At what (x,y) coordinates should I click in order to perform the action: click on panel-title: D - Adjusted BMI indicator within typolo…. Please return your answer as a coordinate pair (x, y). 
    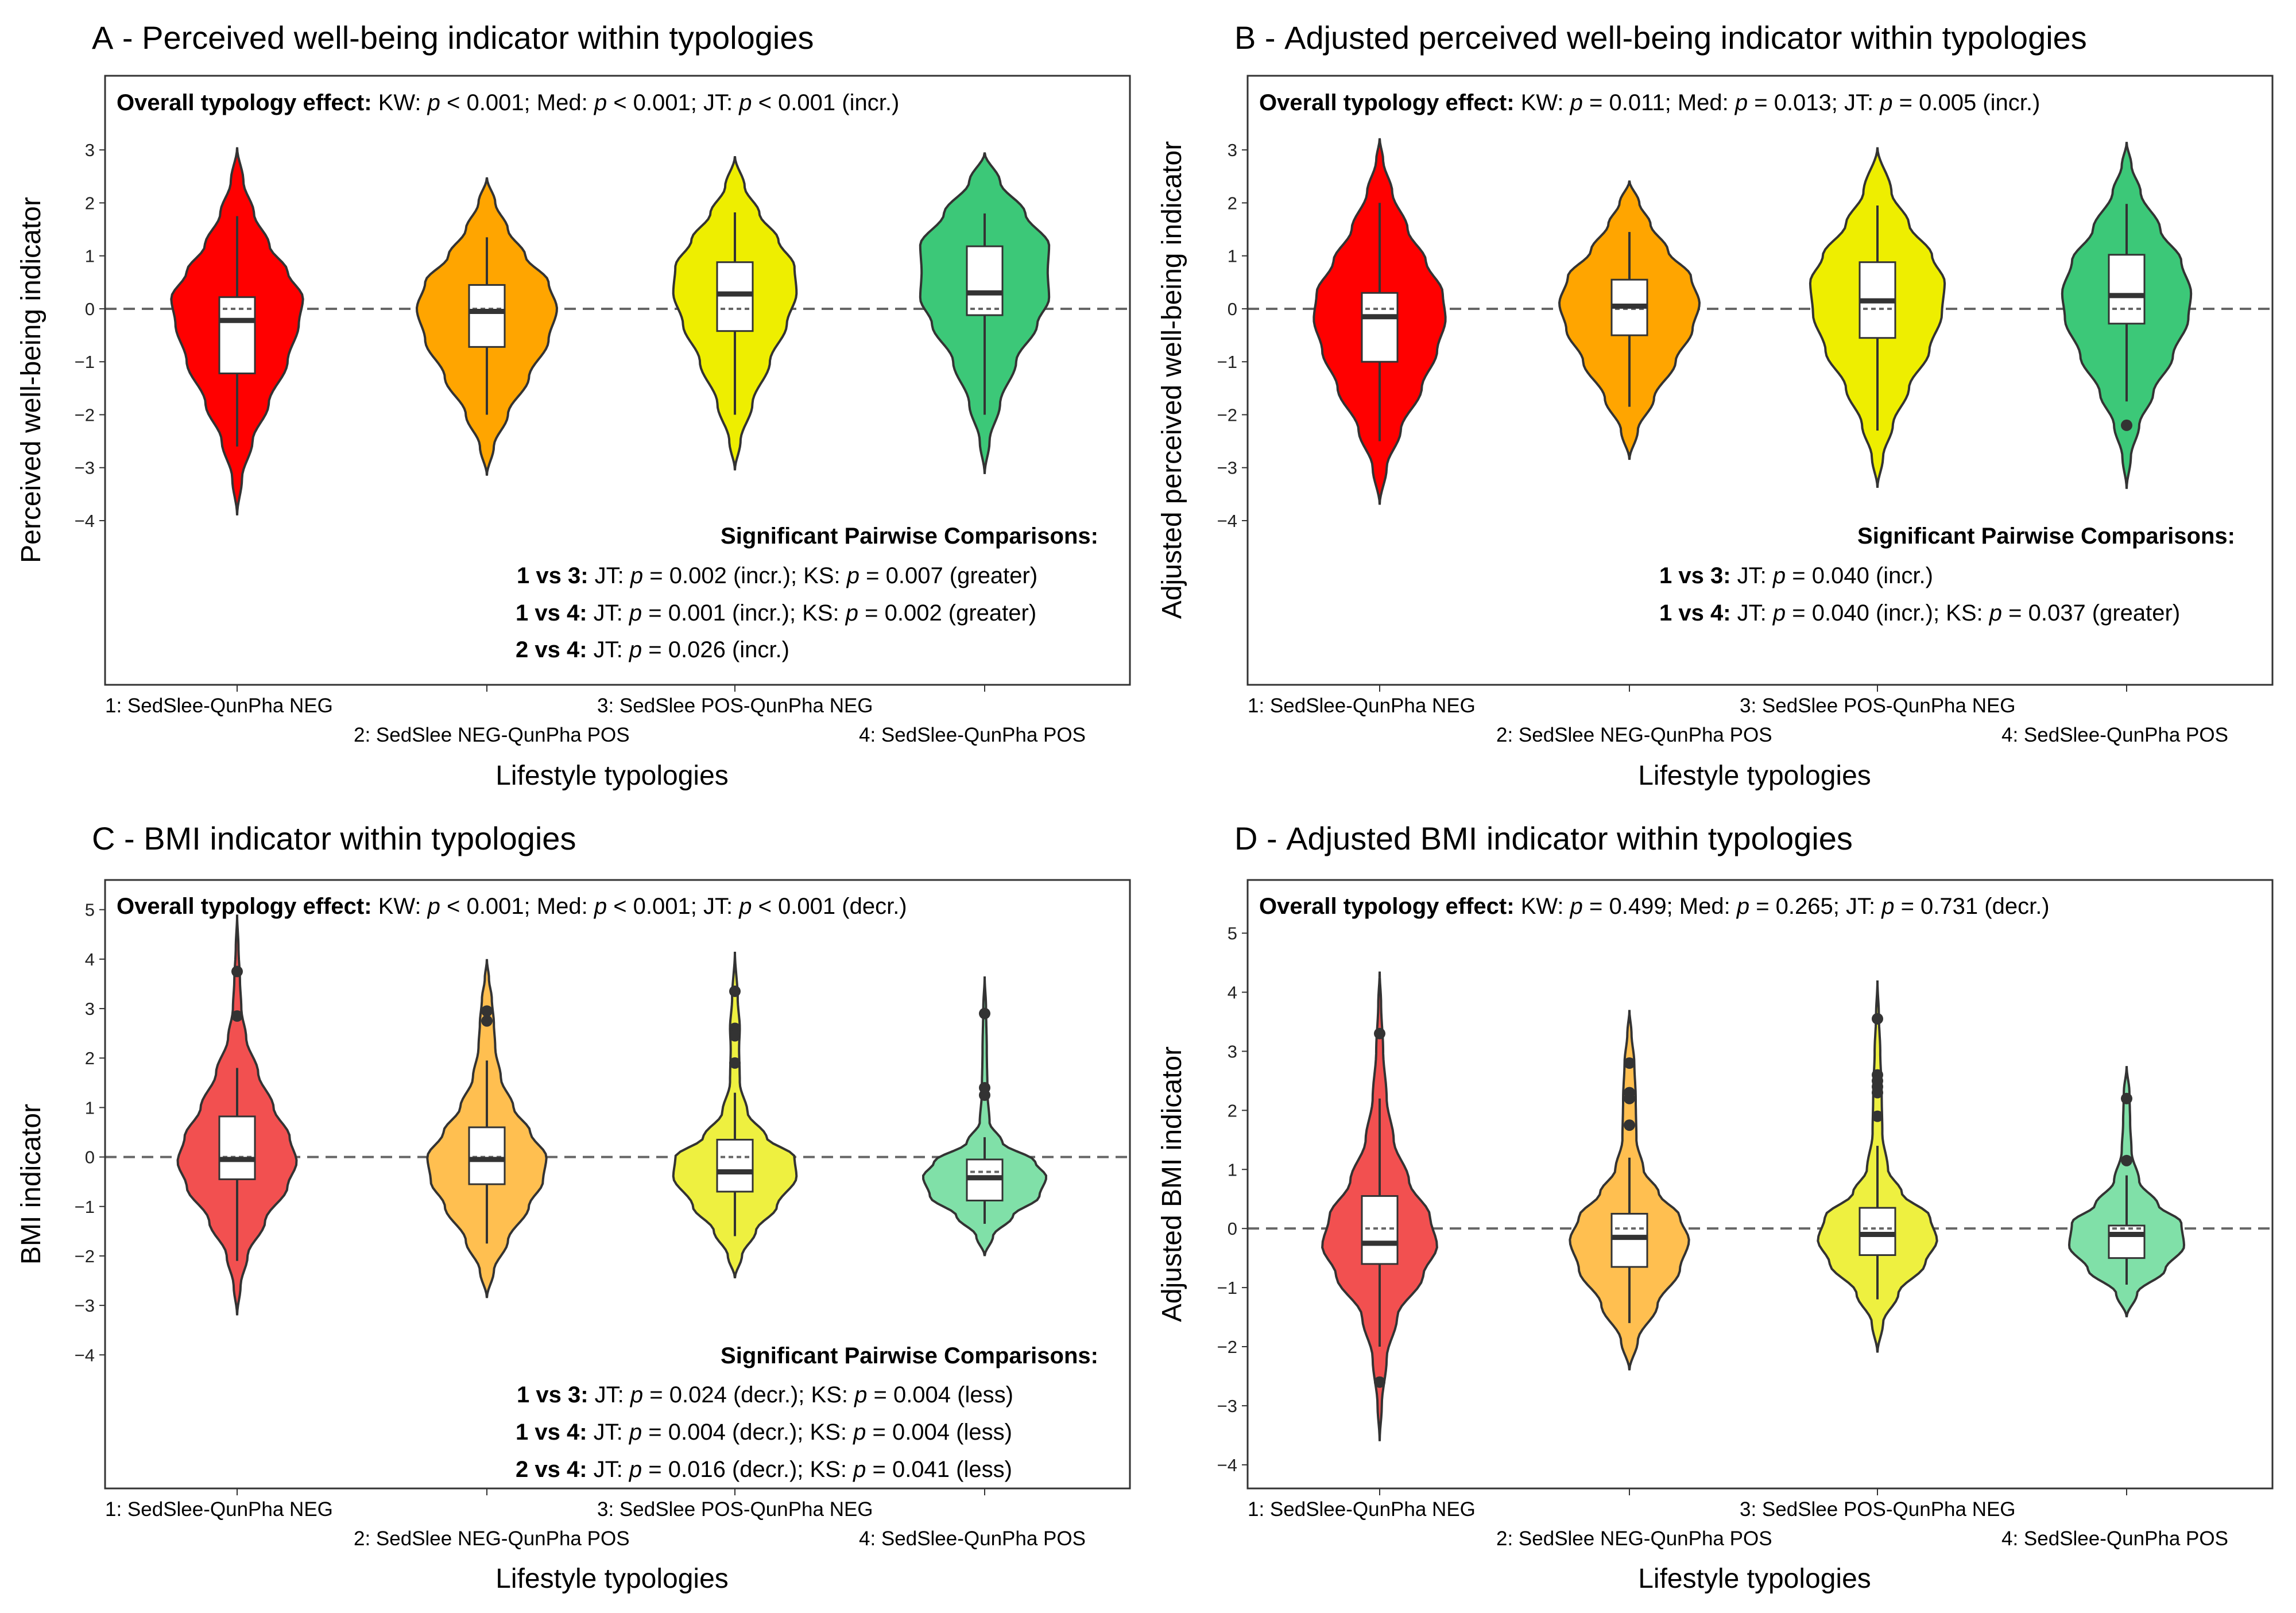
    Looking at the image, I should click on (1544, 838).